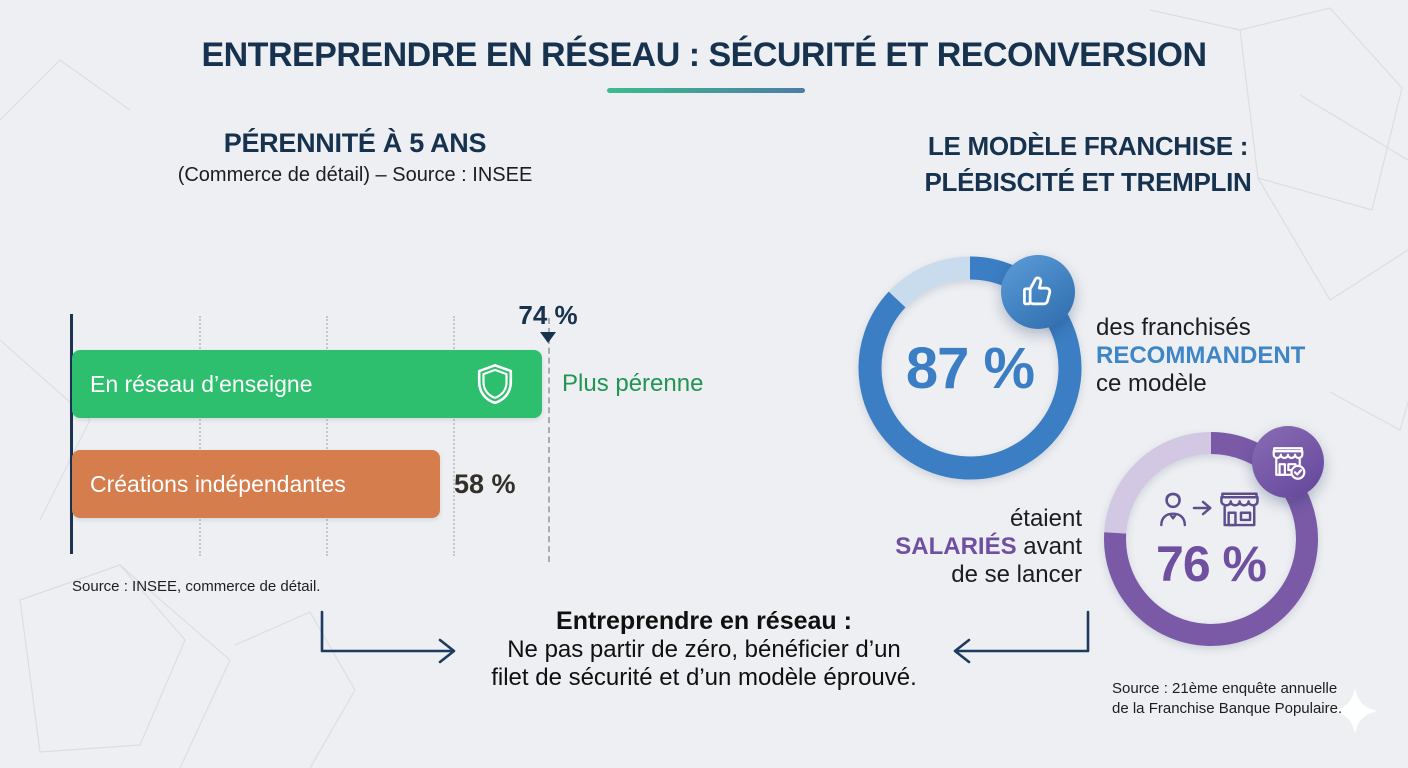  I want to click on source-right-line2: de la Franchise Banque Populaire., so click(1227, 708).